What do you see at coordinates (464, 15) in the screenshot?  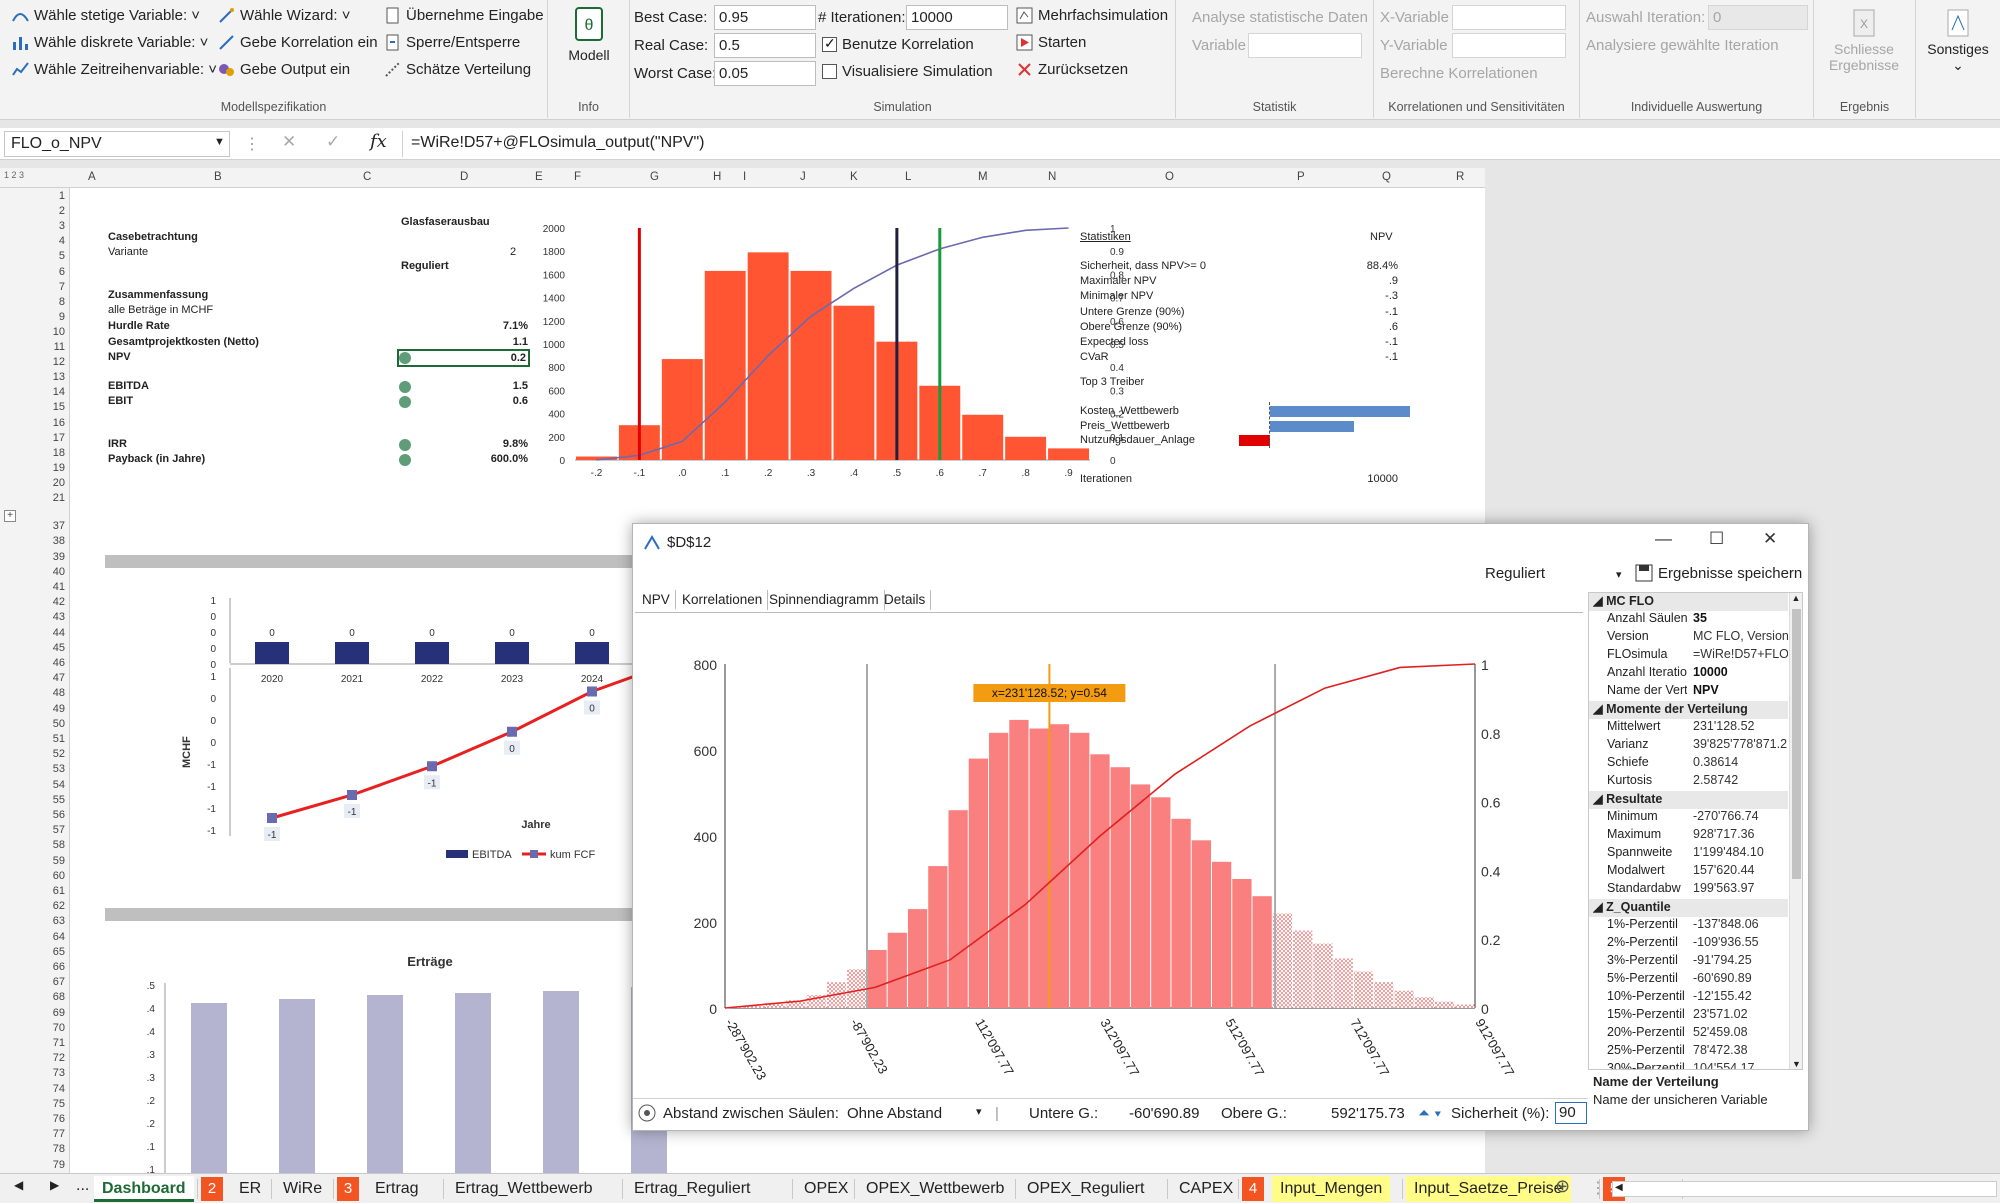 I see `accept-input-button: Übernehme Eingabe` at bounding box center [464, 15].